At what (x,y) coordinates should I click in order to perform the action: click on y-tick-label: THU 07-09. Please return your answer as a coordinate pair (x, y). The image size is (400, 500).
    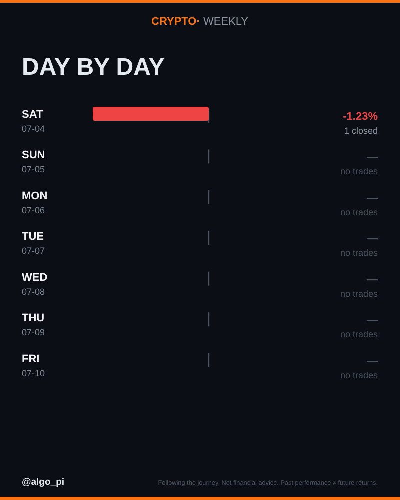
    Looking at the image, I should click on (34, 325).